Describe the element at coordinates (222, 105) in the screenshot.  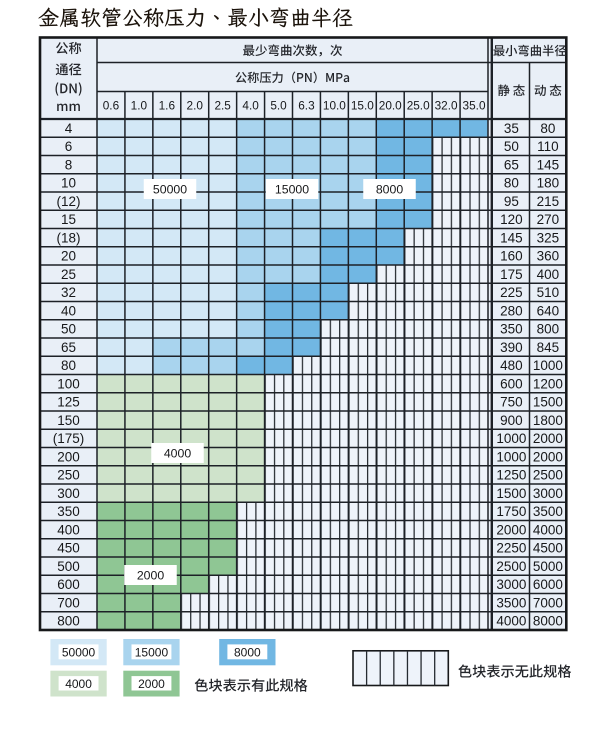
I see `svg-text: 2.5` at that location.